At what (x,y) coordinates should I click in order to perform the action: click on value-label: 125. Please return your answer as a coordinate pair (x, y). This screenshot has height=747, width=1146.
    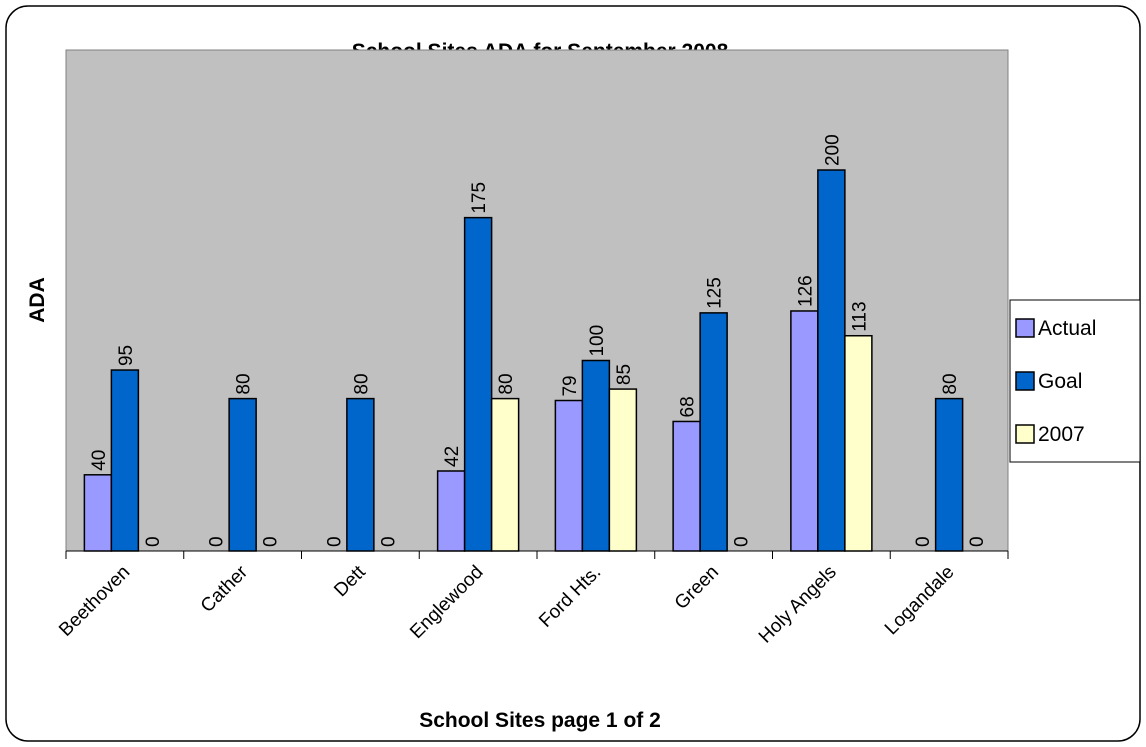
    Looking at the image, I should click on (715, 293).